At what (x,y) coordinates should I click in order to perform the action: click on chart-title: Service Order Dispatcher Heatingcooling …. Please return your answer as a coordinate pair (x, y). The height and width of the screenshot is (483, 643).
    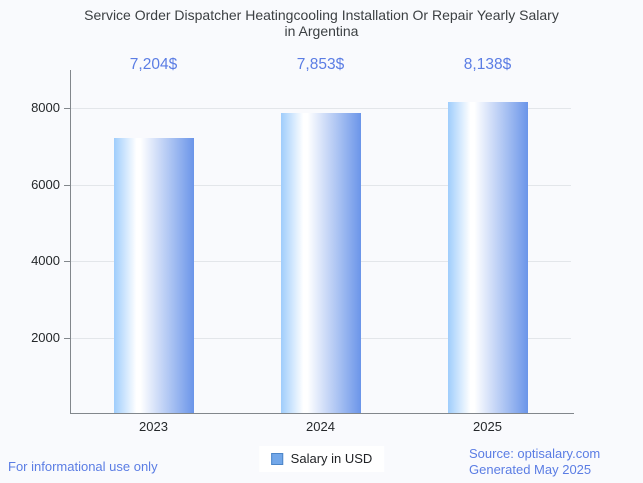
    Looking at the image, I should click on (321, 23).